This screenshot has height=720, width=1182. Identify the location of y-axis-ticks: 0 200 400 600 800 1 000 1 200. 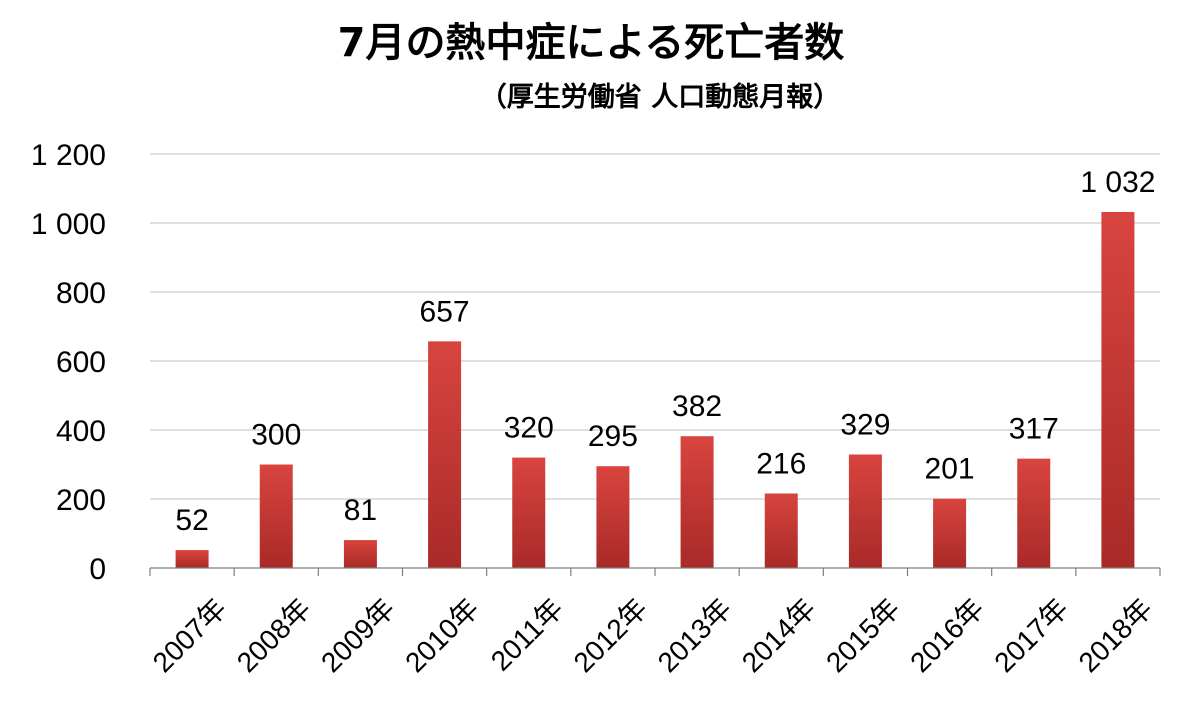
(68, 362).